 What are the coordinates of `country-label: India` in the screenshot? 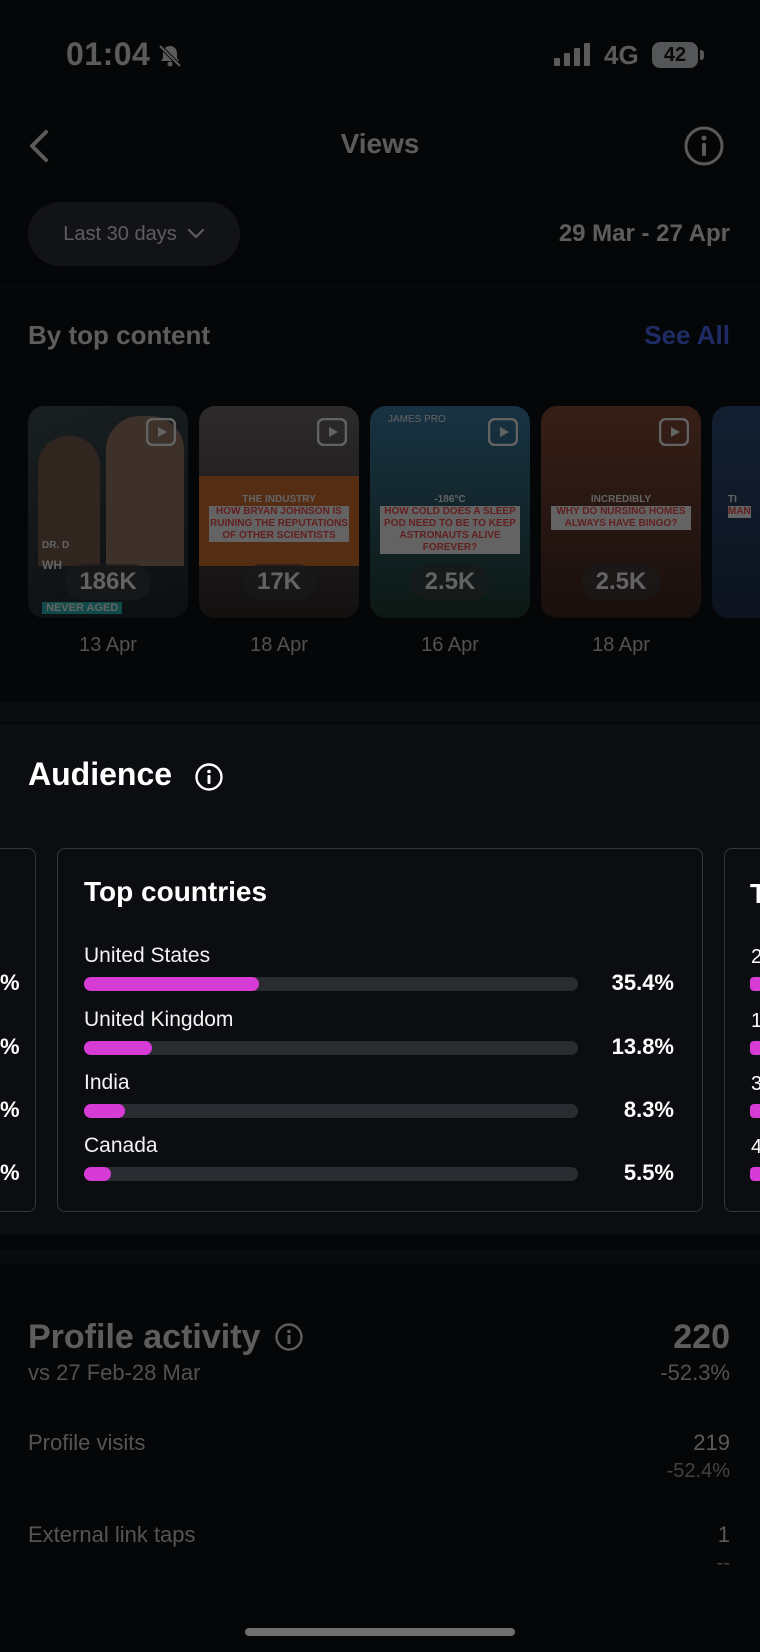 It's located at (107, 1082).